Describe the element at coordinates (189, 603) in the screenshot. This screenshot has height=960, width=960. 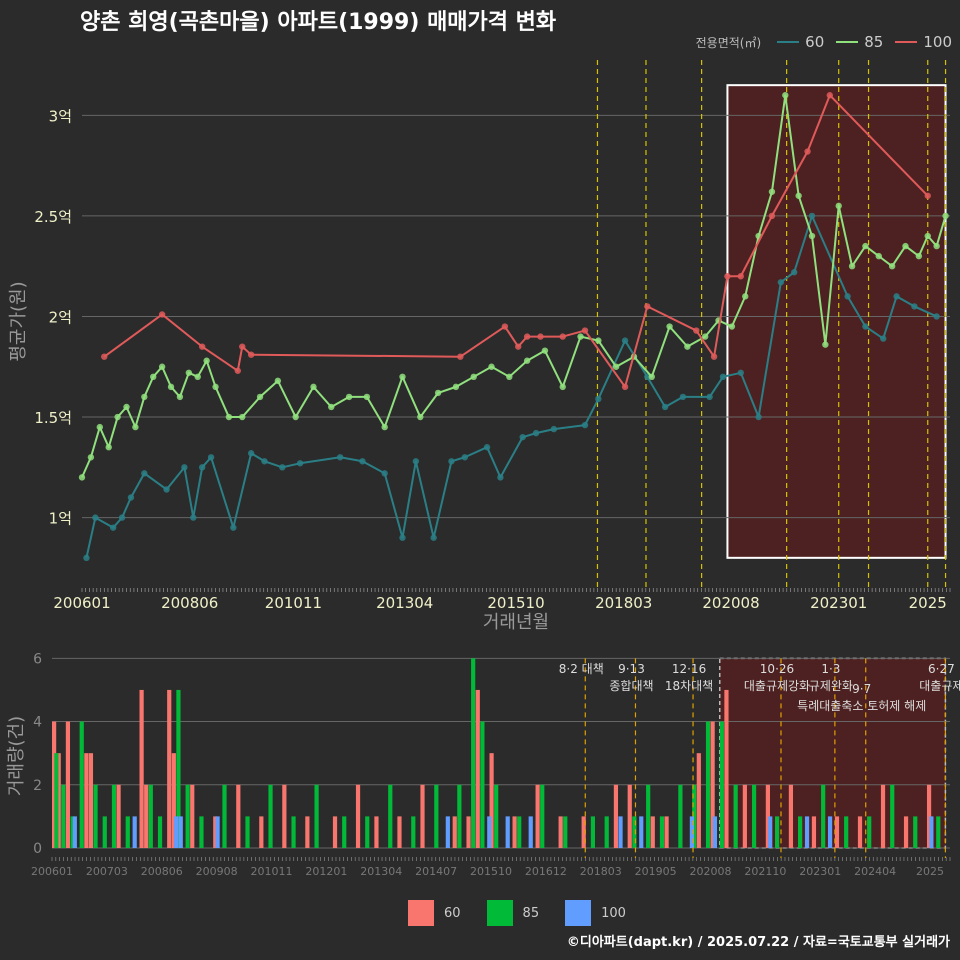
I see `price-xtick-label: 200806` at that location.